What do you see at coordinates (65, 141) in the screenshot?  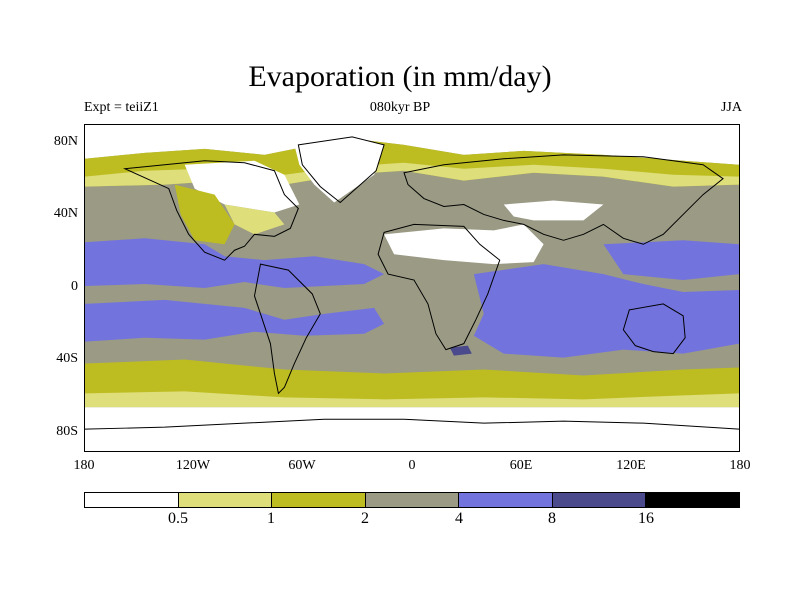 I see `y-tick-label: 80N` at bounding box center [65, 141].